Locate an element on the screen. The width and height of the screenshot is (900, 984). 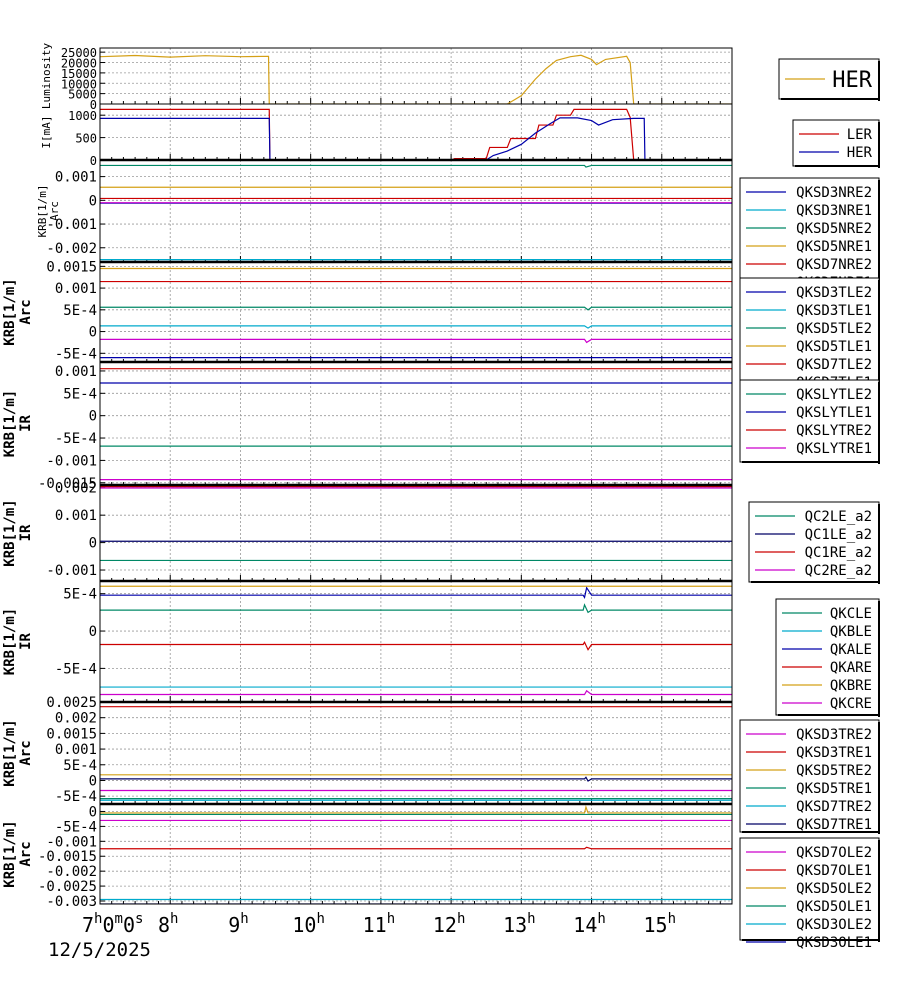
legend-label: QKSD3TRE2 is located at coordinates (834, 735).